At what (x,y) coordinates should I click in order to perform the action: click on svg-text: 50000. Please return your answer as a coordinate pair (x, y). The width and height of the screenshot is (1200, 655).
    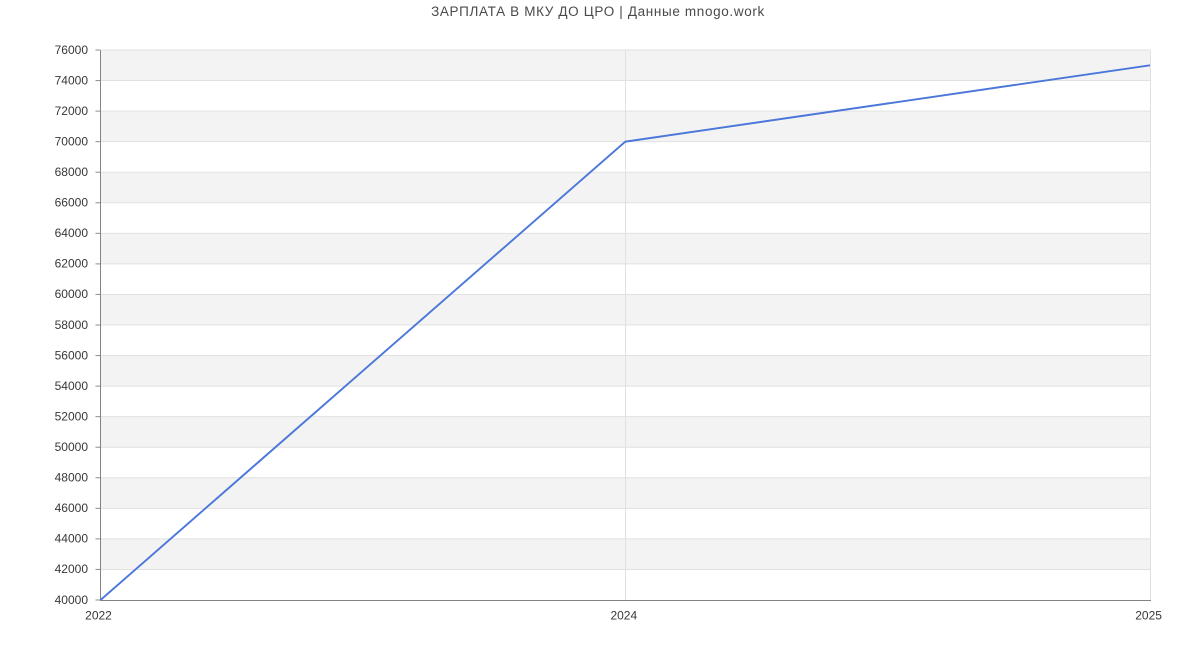
    Looking at the image, I should click on (72, 447).